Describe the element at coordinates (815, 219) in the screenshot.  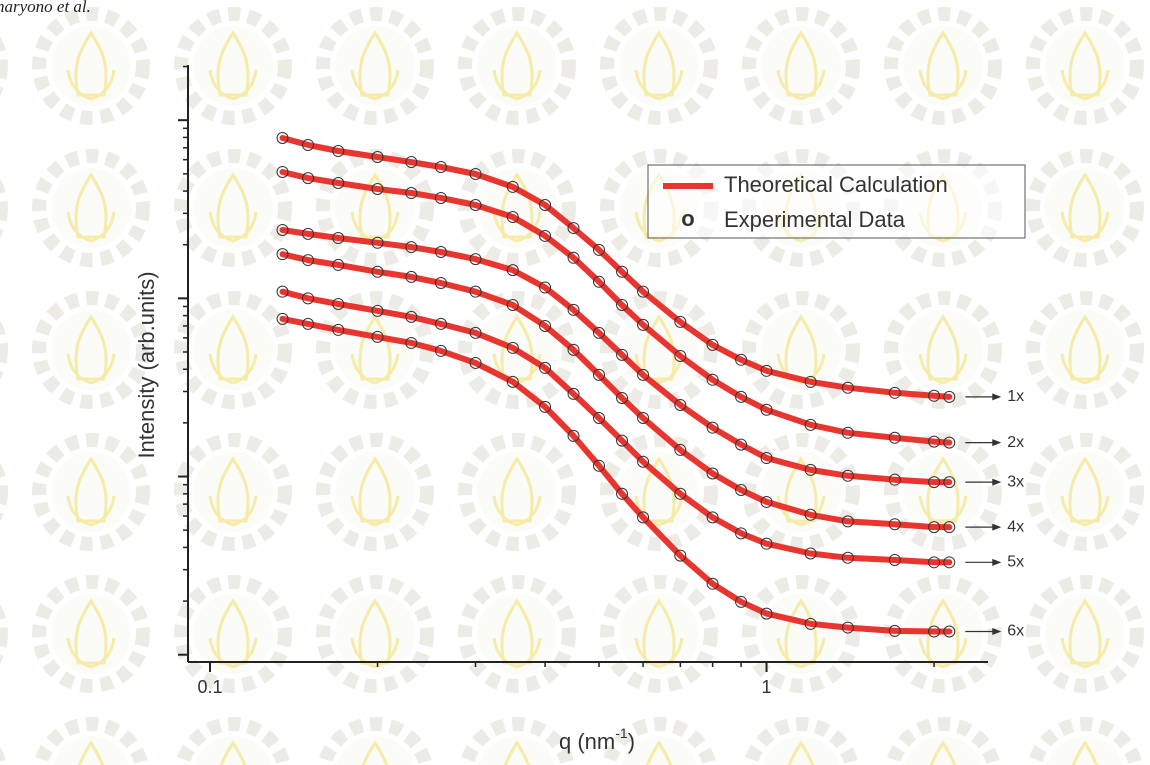
I see `legend-marker-label: Experimental Data` at that location.